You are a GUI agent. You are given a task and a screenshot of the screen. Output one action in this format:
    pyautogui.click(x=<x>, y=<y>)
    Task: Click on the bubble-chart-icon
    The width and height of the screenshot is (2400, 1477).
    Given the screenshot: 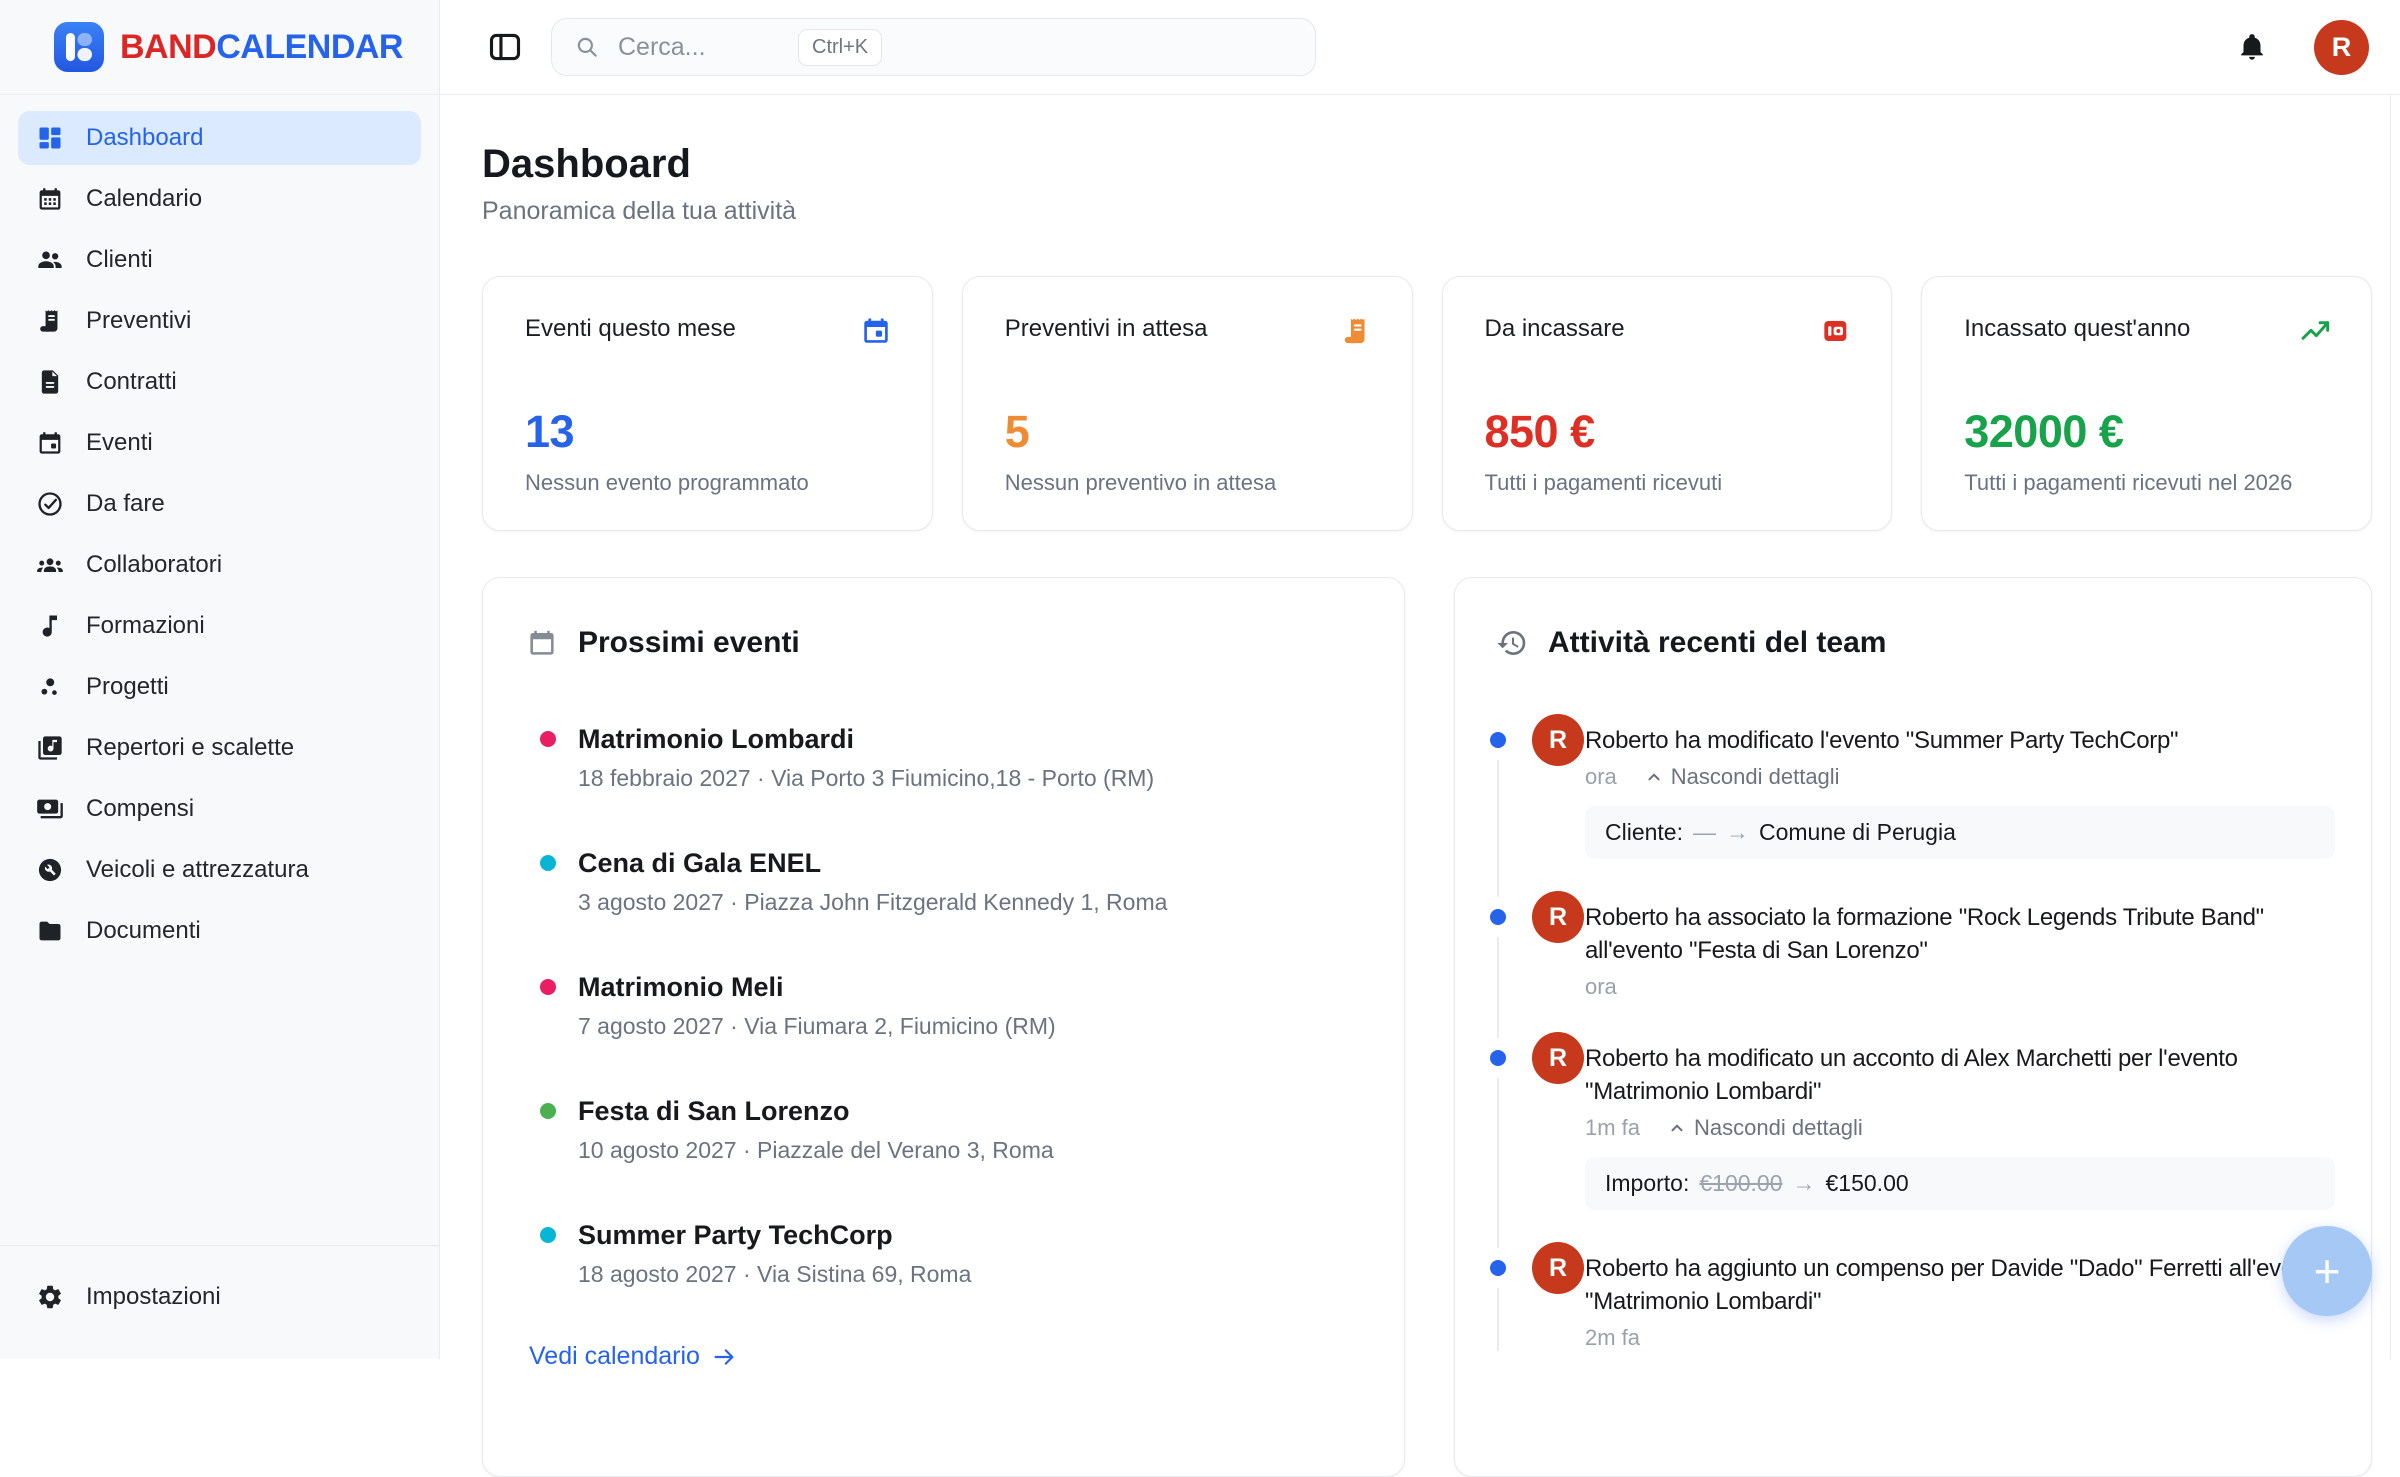 What is the action you would take?
    pyautogui.click(x=50, y=687)
    